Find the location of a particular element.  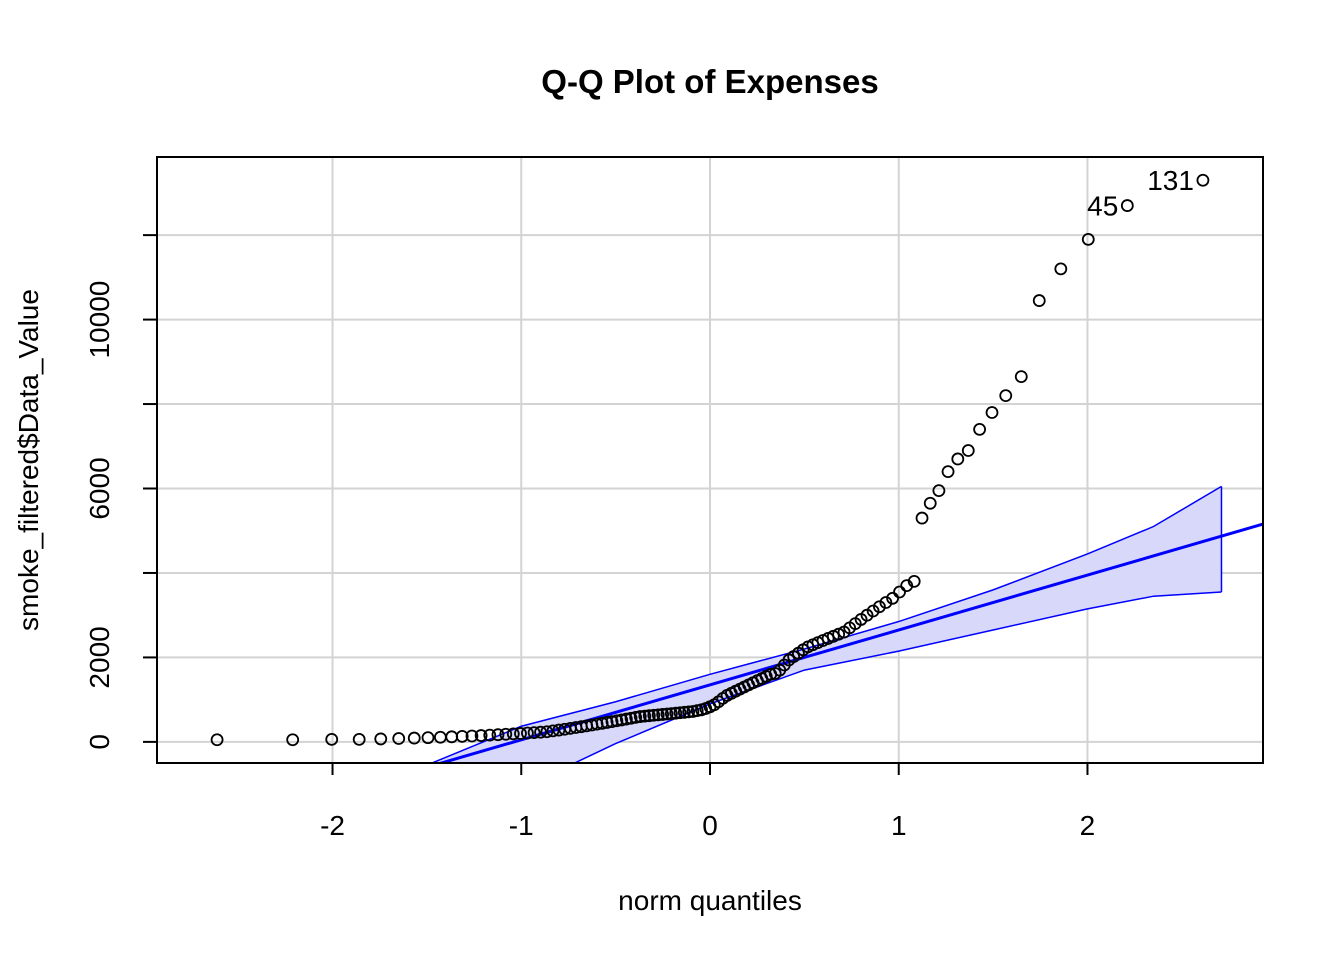

point-label: 131 is located at coordinates (1170, 180).